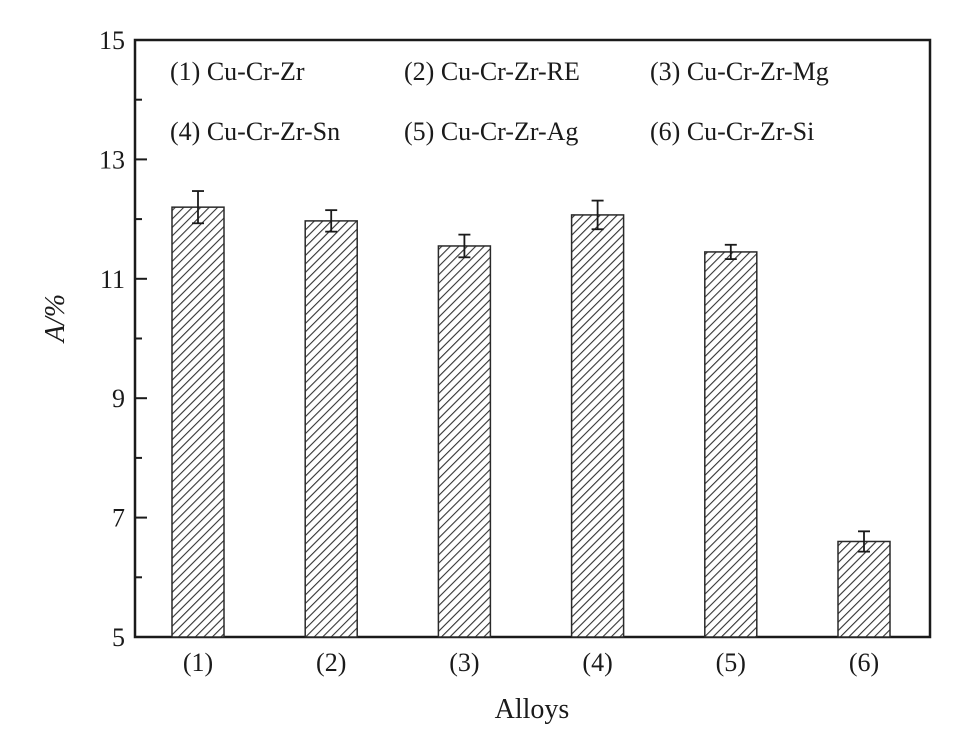 This screenshot has width=977, height=746. What do you see at coordinates (532, 709) in the screenshot?
I see `x-axis-title: Alloys` at bounding box center [532, 709].